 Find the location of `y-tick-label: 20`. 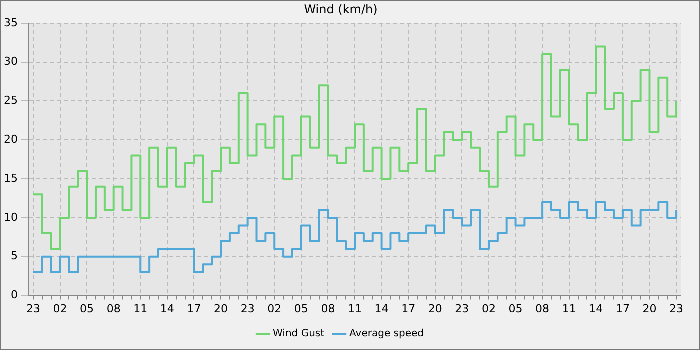

y-tick-label: 20 is located at coordinates (11, 139).